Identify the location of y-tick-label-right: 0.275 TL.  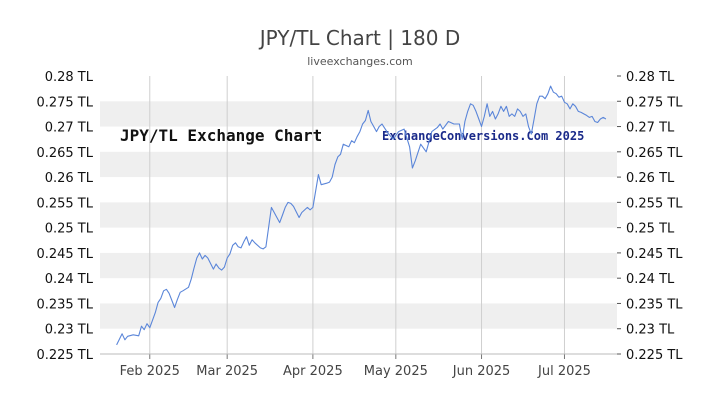
(654, 102).